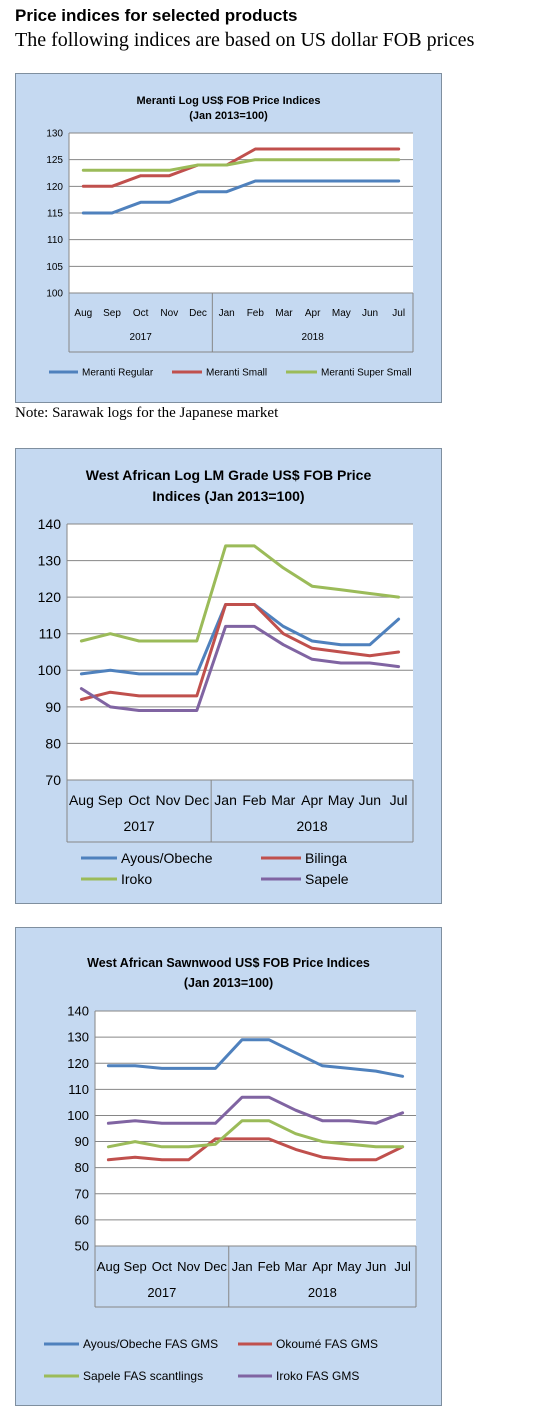 This screenshot has width=535, height=1416. I want to click on y-tick-label: 80, so click(53, 743).